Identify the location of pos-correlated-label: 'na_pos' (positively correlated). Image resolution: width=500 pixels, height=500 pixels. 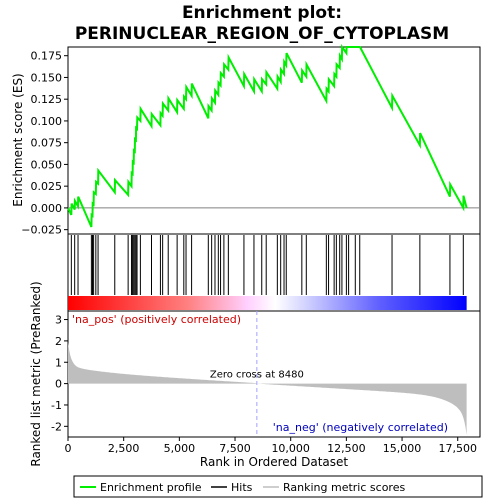
(156, 319).